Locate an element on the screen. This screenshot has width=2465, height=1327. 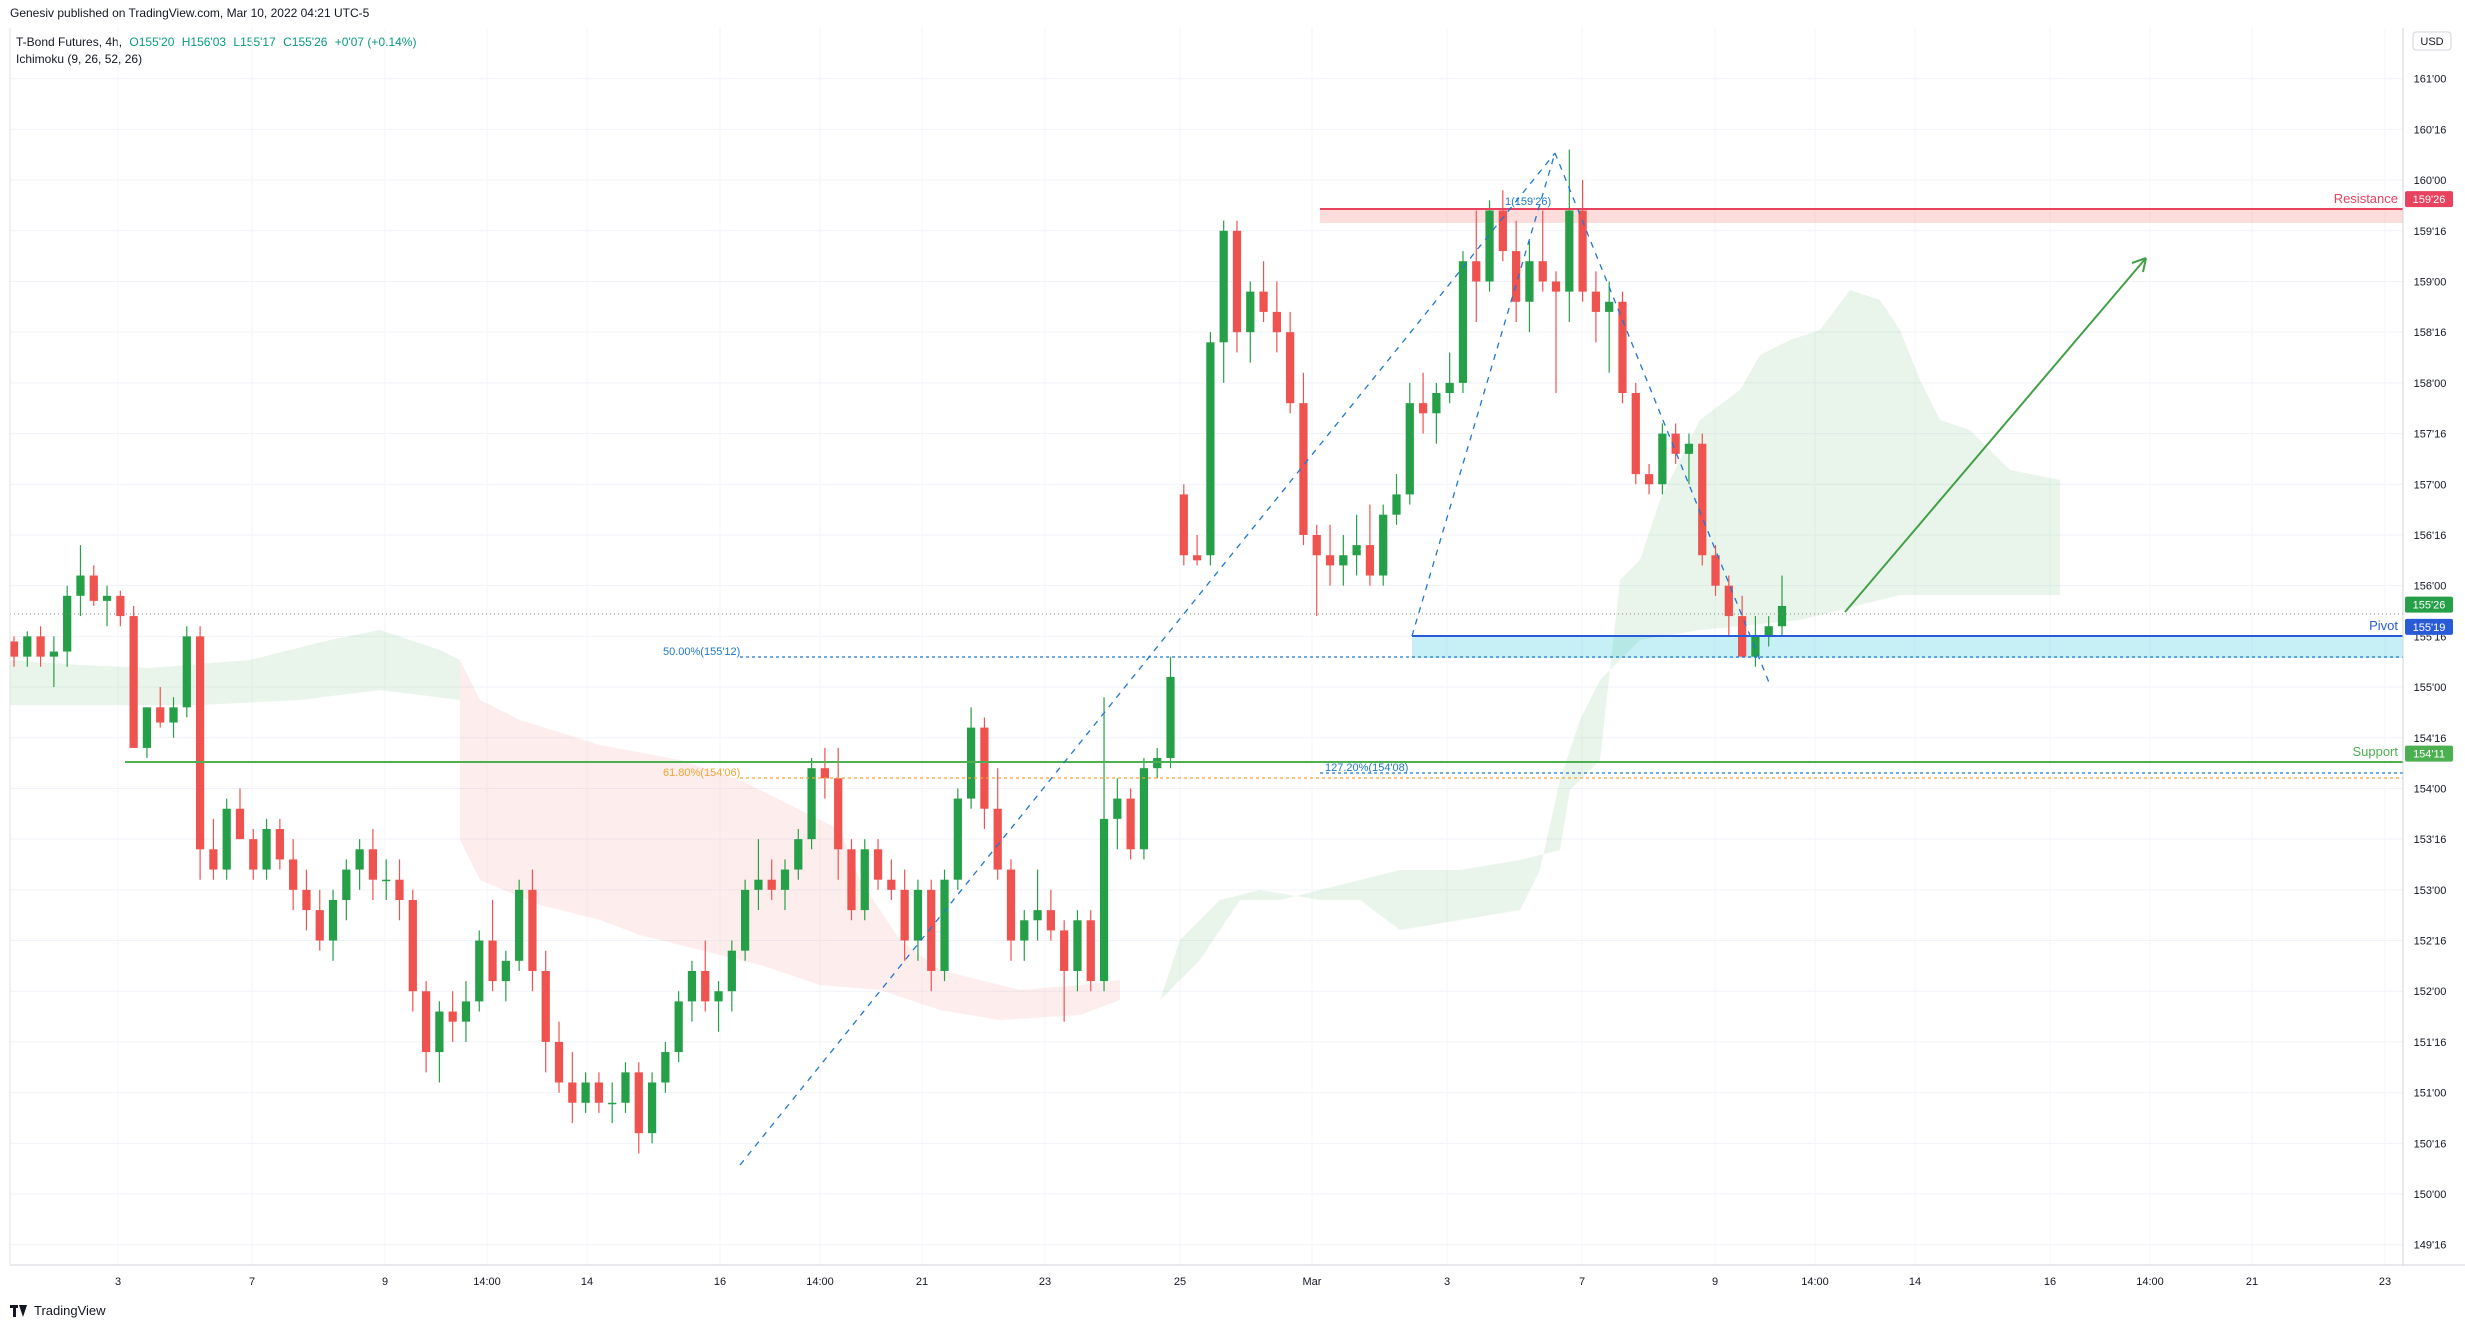
low-value: L155'17 is located at coordinates (254, 42).